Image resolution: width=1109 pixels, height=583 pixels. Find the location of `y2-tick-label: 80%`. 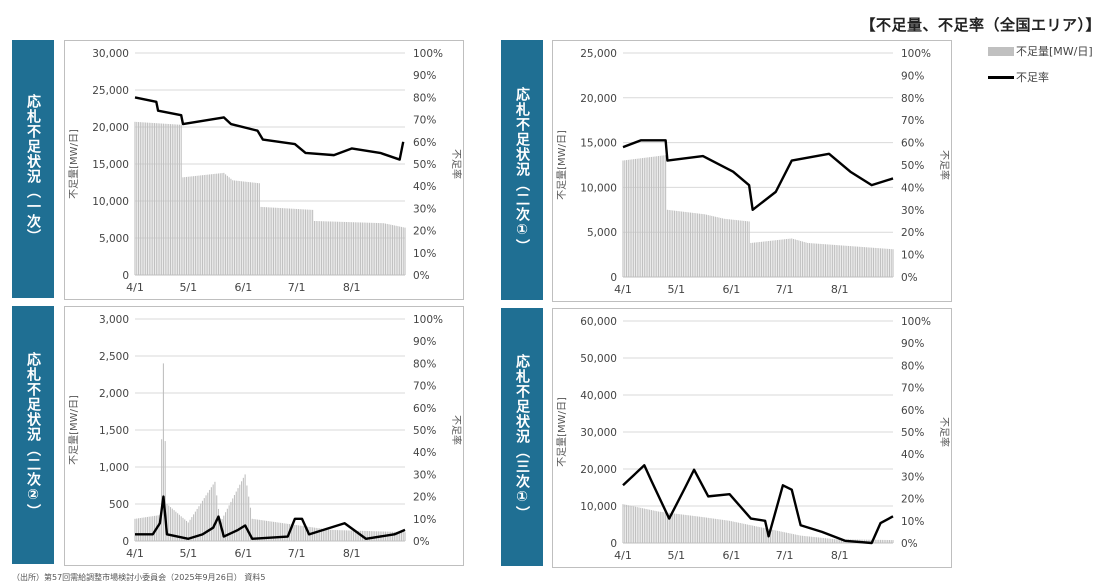

y2-tick-label: 80% is located at coordinates (912, 366).